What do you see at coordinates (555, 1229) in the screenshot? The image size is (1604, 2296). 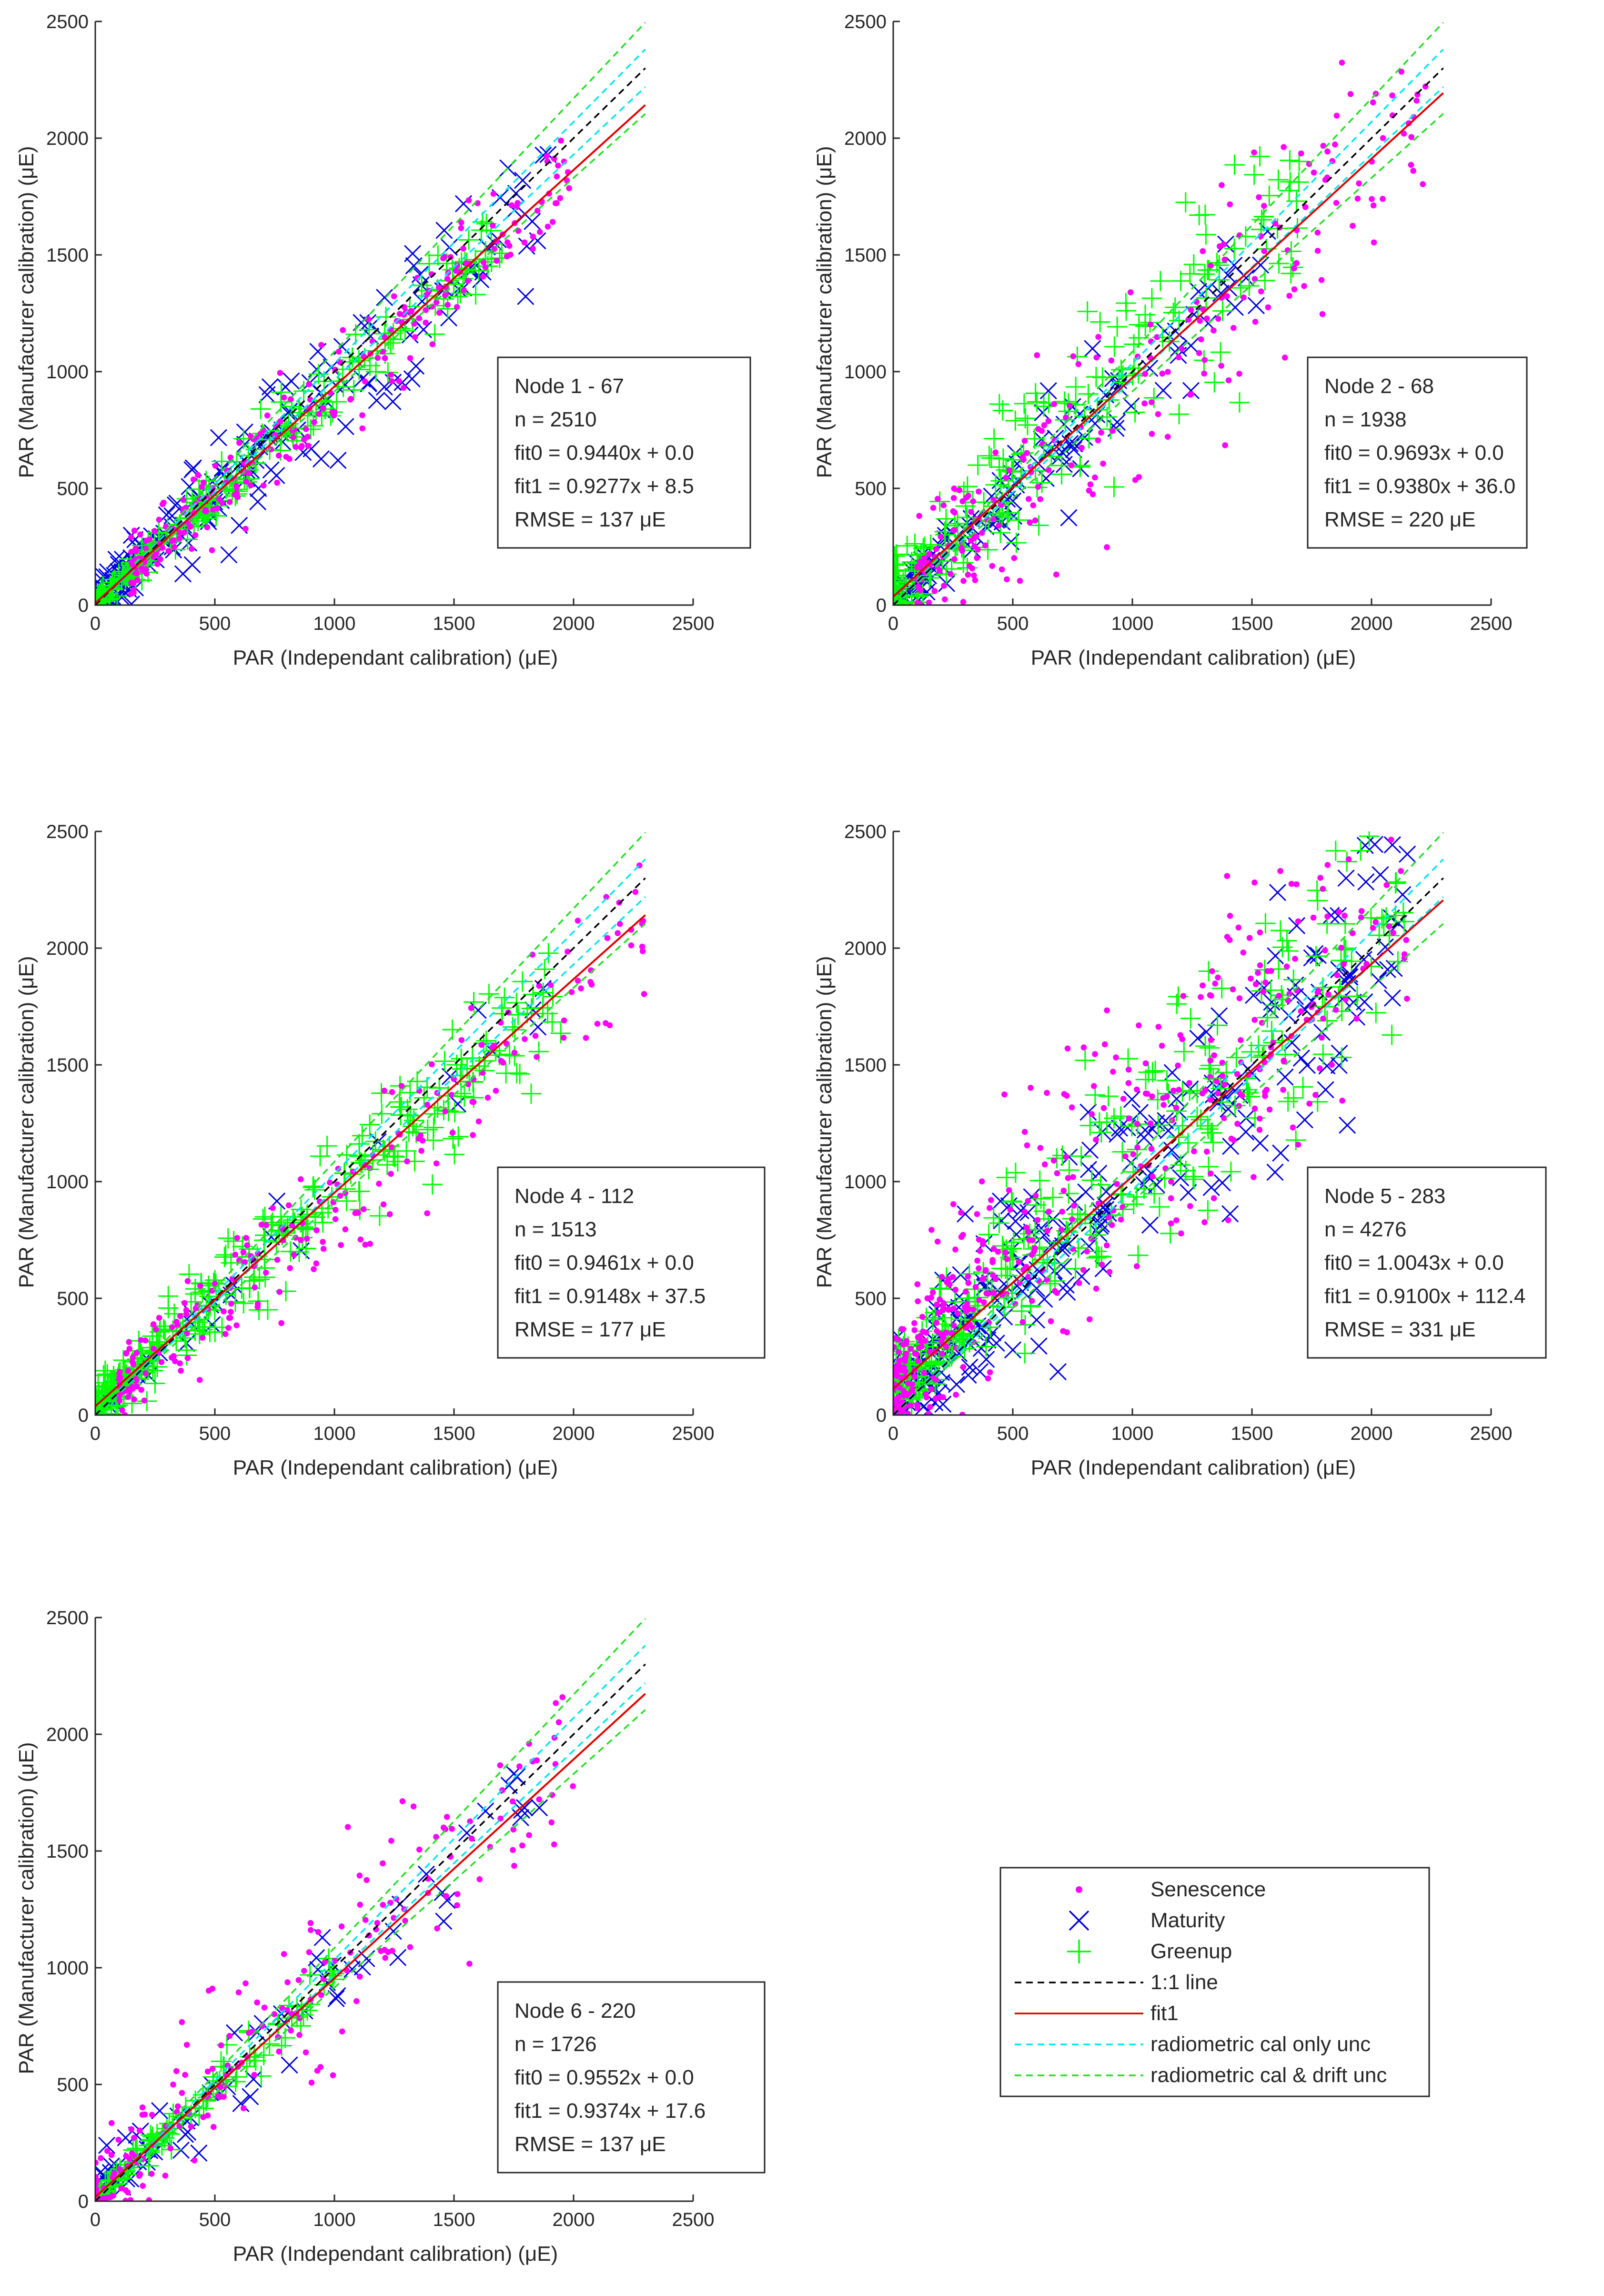 I see `n-label: n = 1513` at bounding box center [555, 1229].